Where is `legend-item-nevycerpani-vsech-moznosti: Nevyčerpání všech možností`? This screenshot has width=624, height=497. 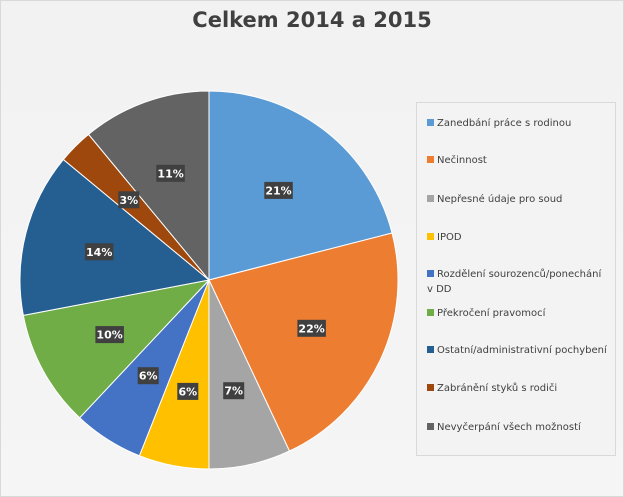
legend-item-nevycerpani-vsech-moznosti: Nevyčerpání všech možností is located at coordinates (517, 427).